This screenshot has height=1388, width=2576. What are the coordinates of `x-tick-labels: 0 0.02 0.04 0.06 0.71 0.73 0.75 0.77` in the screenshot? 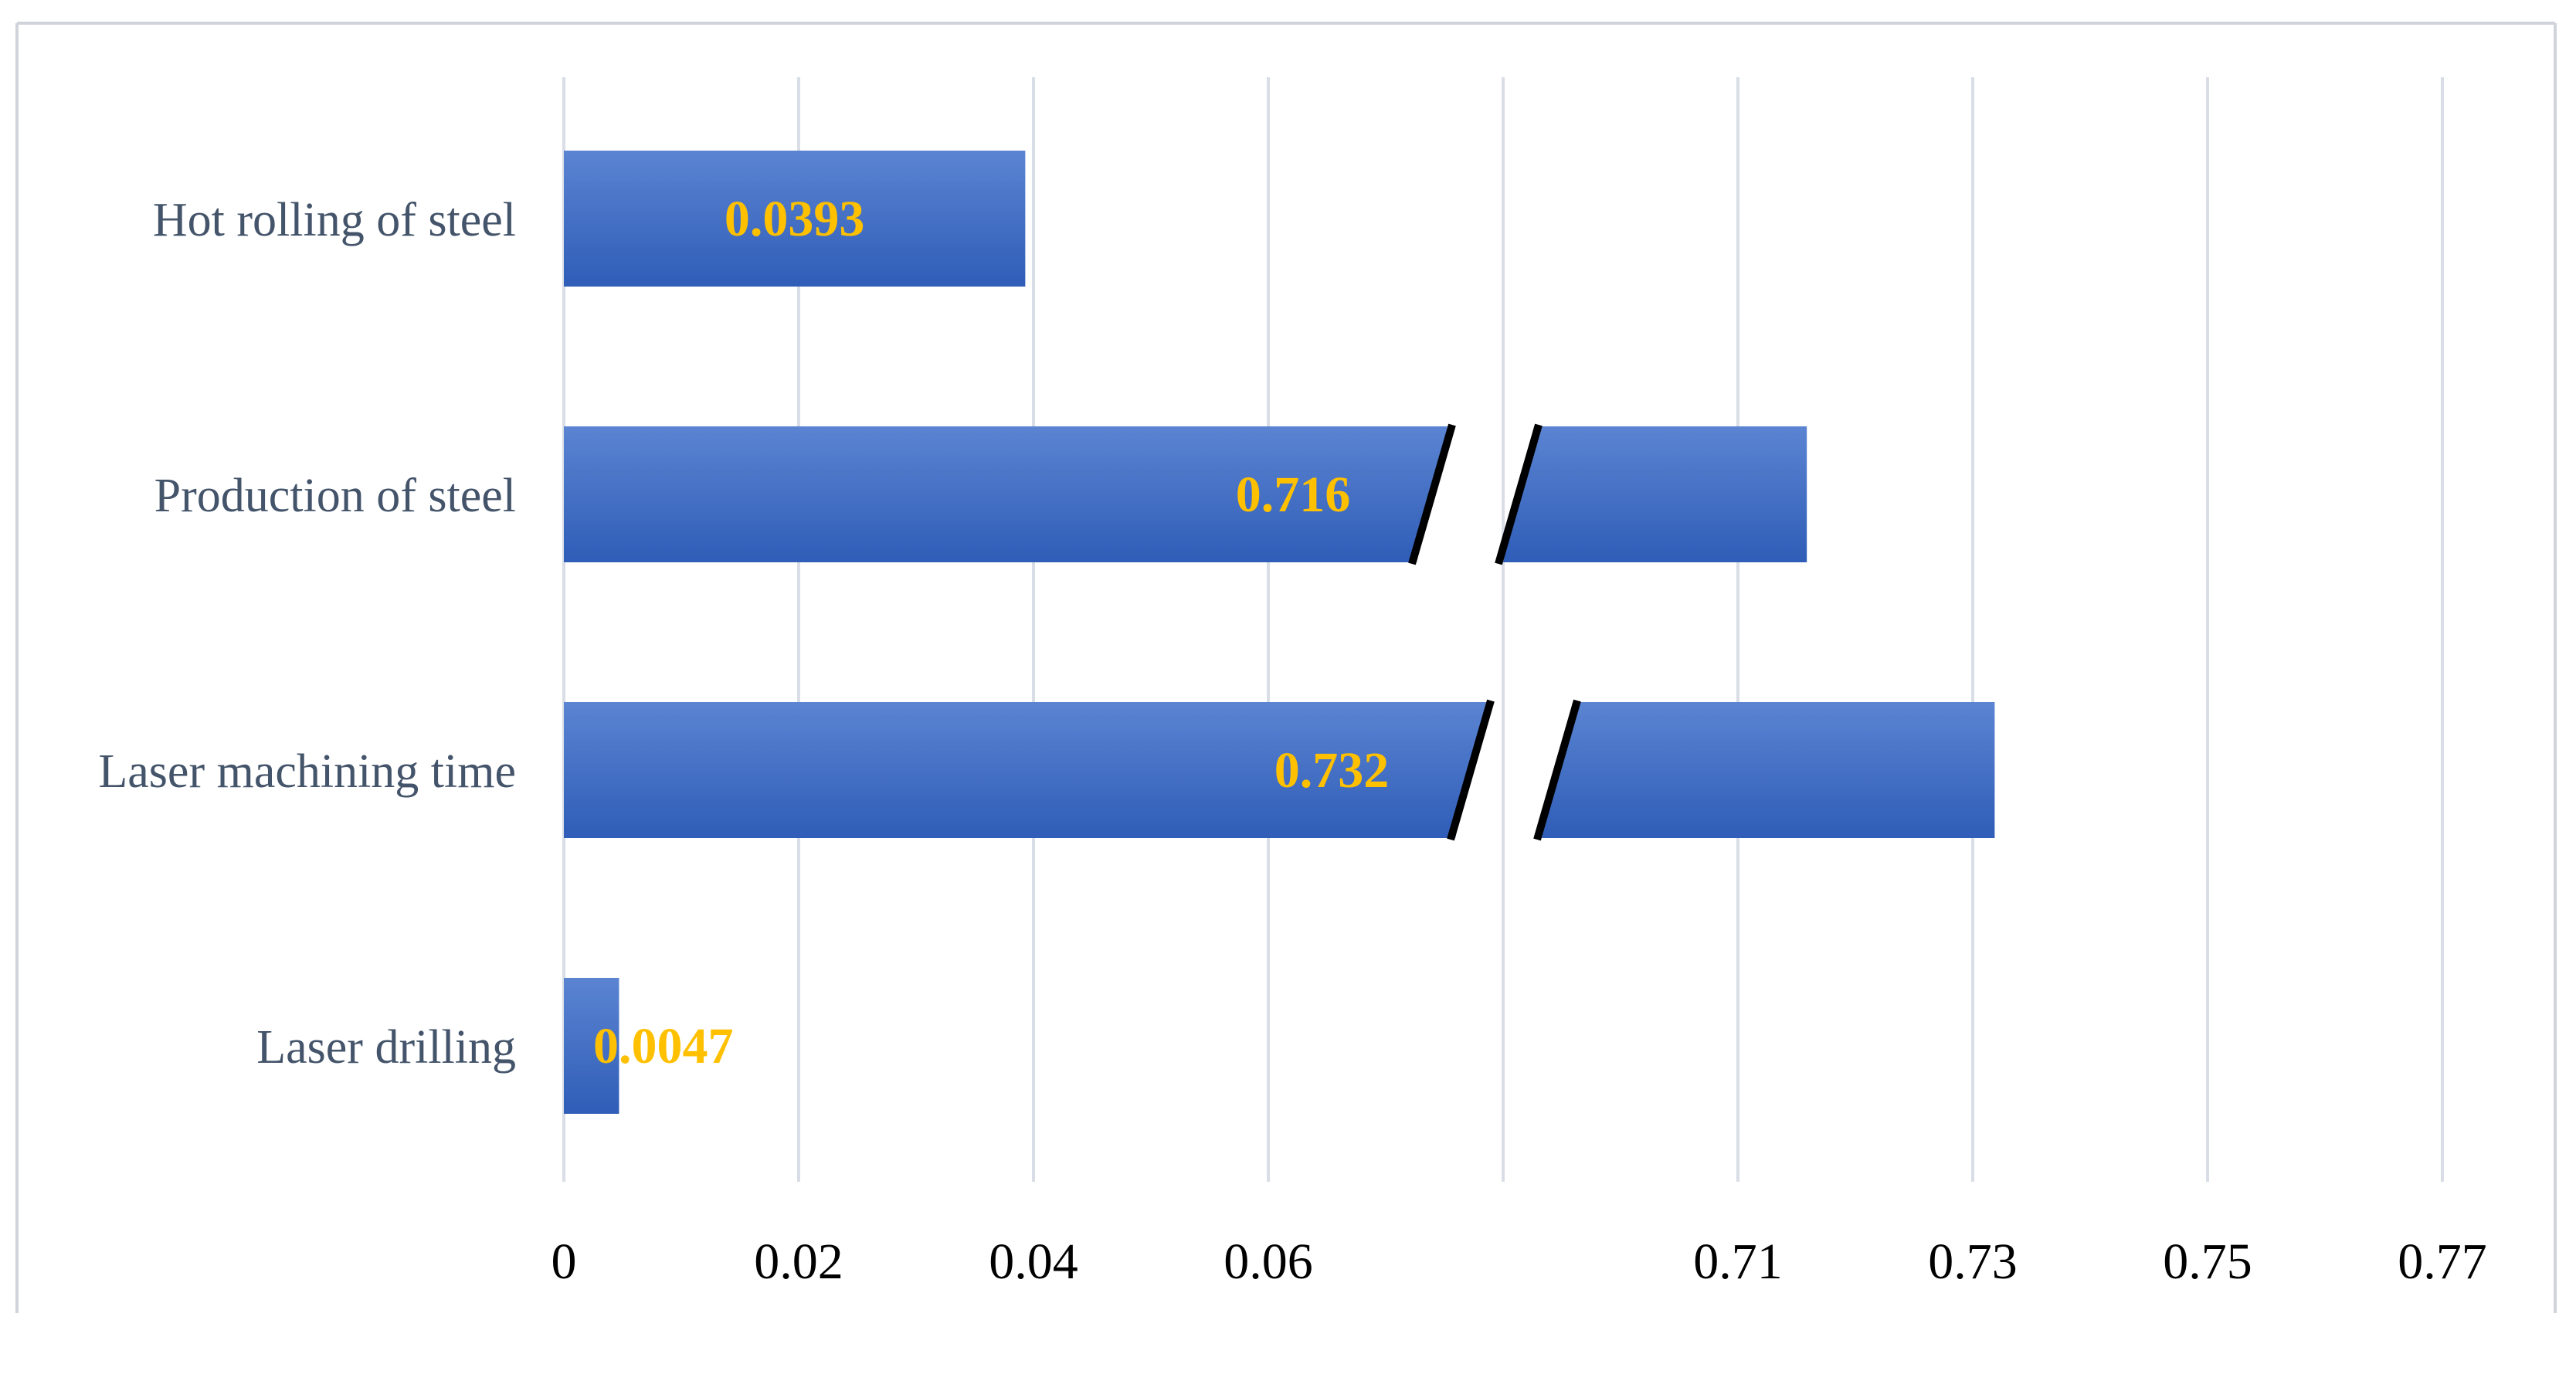 It's located at (1519, 1262).